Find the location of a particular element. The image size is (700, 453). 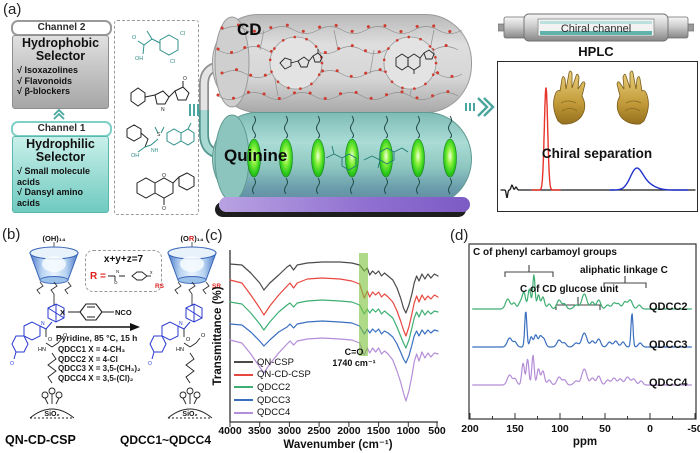

chiral-separation-caption: Chiral separation is located at coordinates (597, 153).